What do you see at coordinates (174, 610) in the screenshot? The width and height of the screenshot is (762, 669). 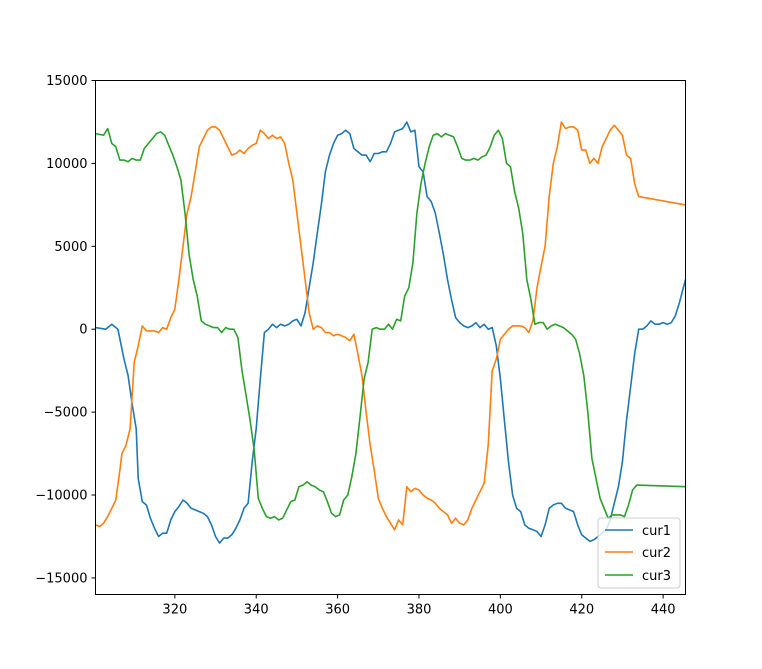 I see `x-tick-label: 320` at bounding box center [174, 610].